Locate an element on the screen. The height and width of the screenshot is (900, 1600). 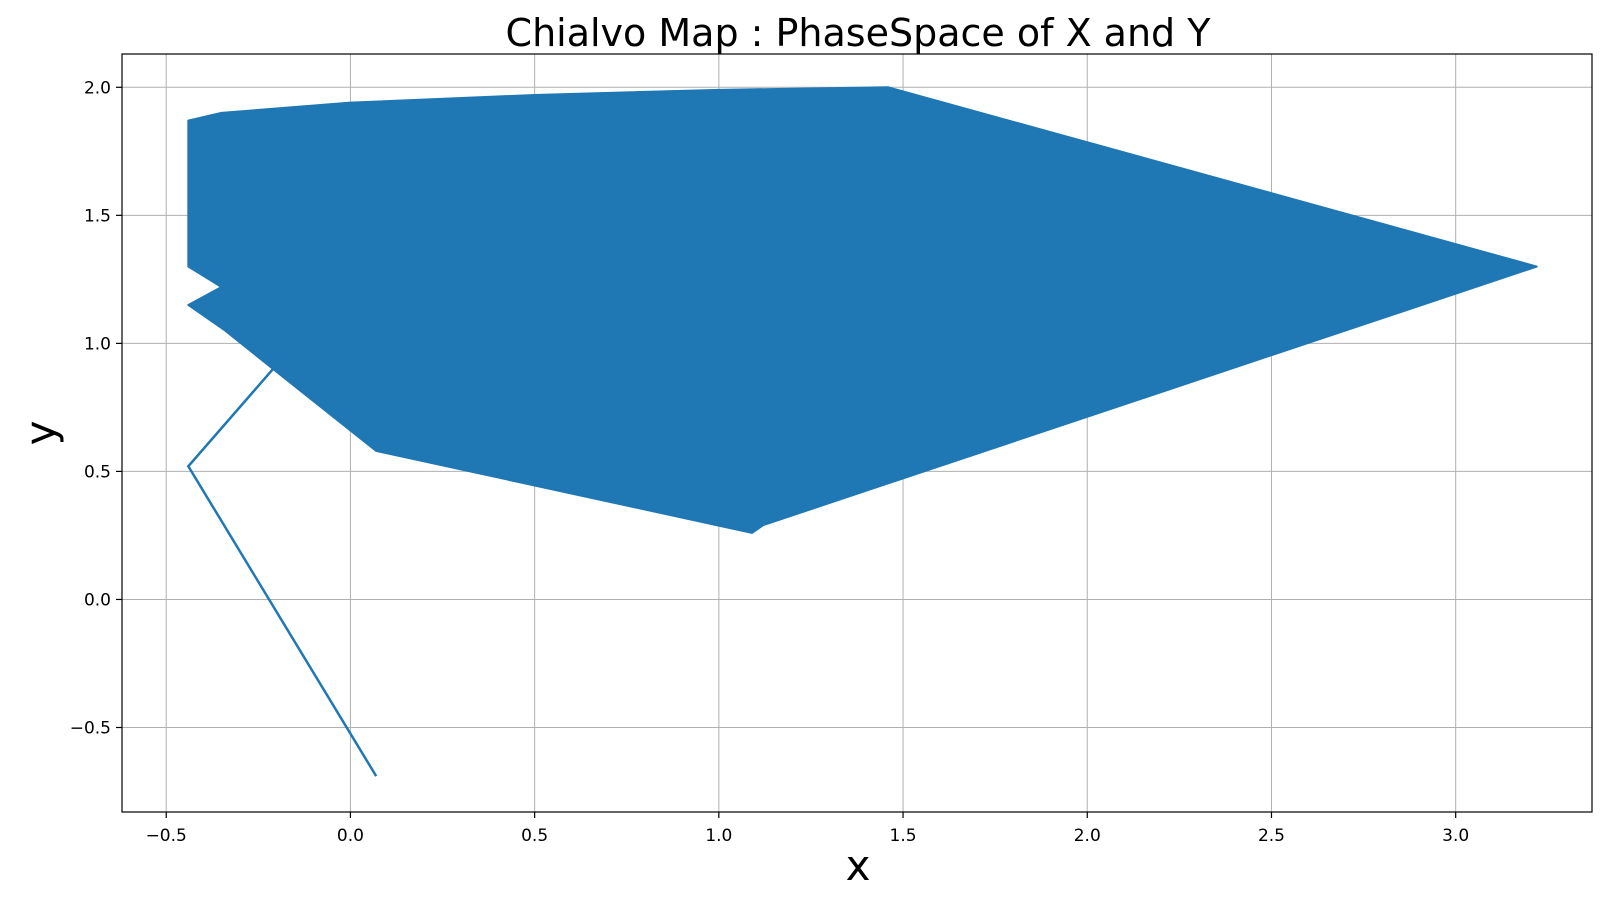
x-tick-label: 3.0 is located at coordinates (1455, 836).